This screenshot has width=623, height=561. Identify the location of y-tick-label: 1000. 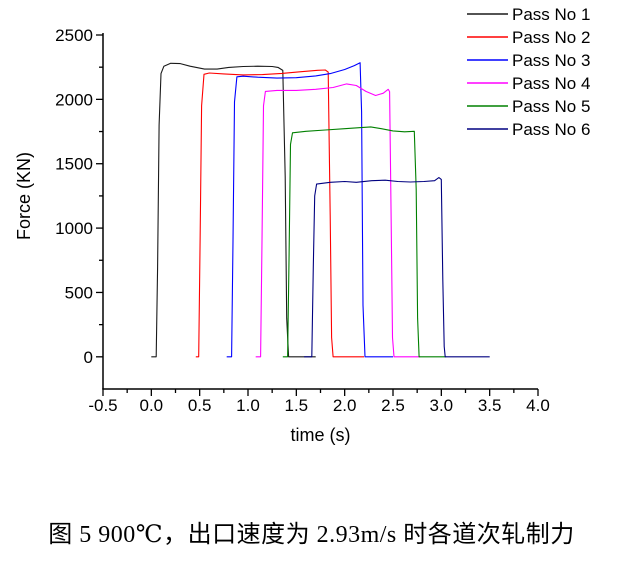
(74, 228).